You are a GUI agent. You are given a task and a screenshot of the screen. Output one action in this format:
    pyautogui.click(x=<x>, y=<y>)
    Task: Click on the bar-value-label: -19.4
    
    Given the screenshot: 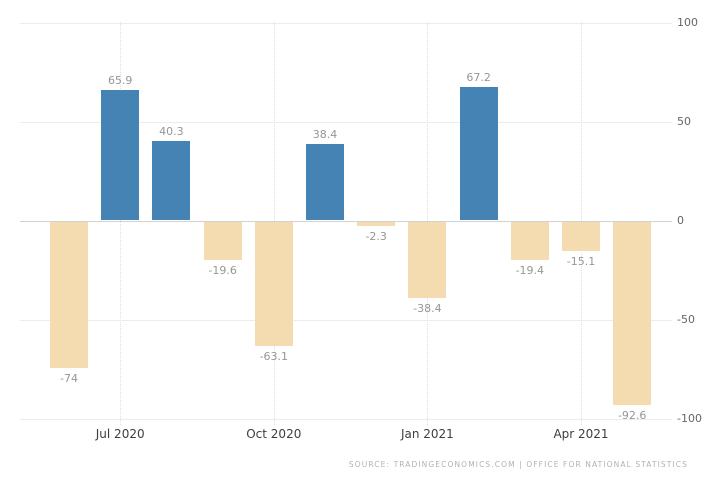 What is the action you would take?
    pyautogui.click(x=530, y=270)
    